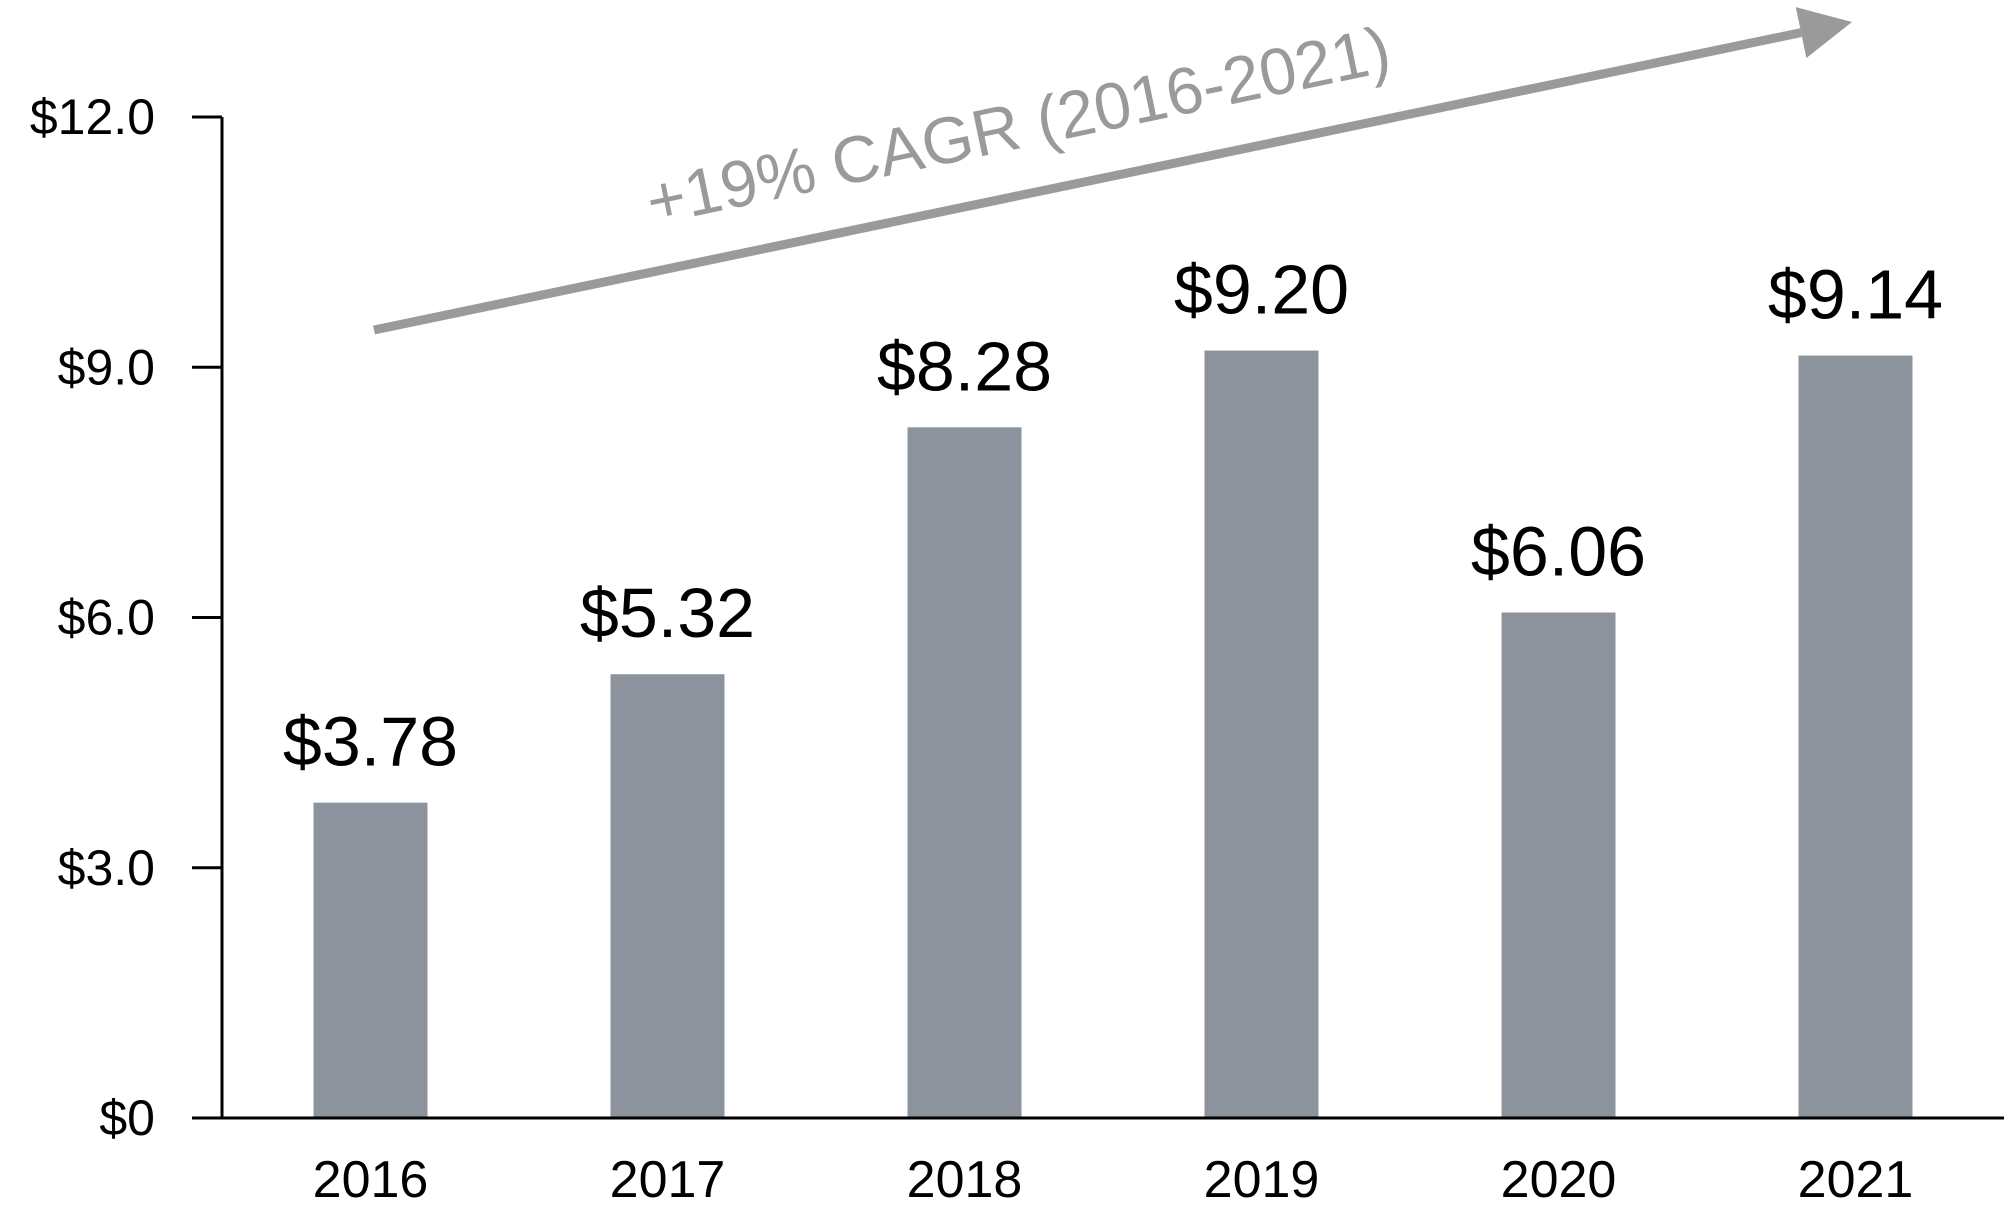 The height and width of the screenshot is (1206, 2015). Describe the element at coordinates (964, 772) in the screenshot. I see `bar-2018` at that location.